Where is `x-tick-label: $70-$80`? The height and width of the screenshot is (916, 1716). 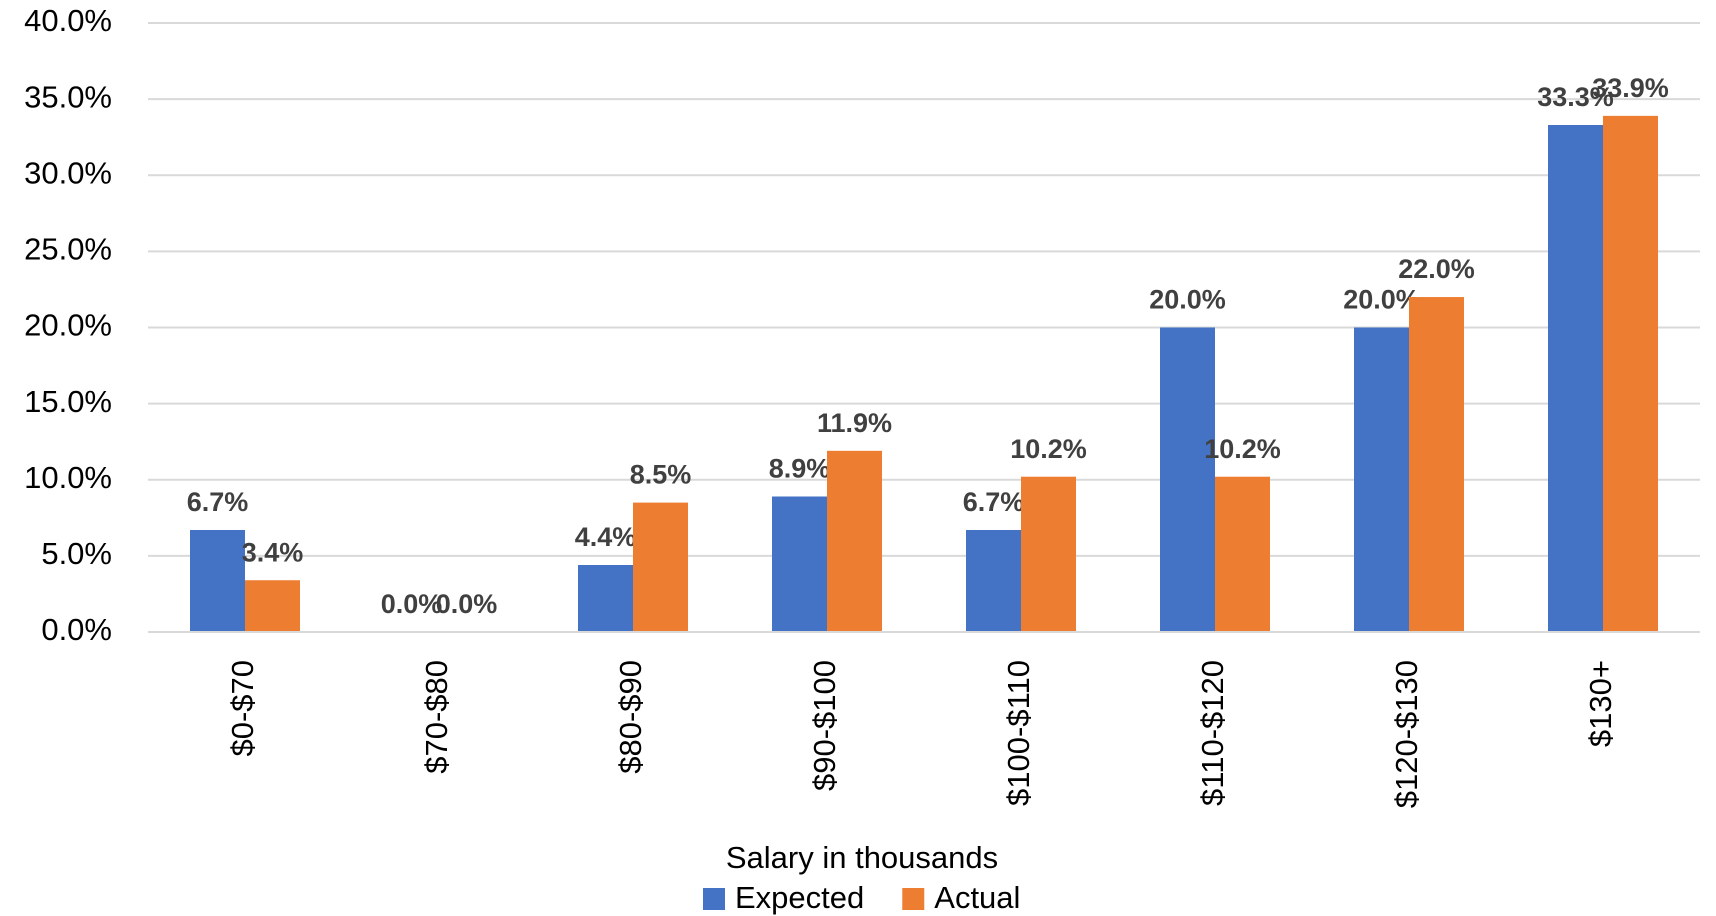
x-tick-label: $70-$80 is located at coordinates (436, 717).